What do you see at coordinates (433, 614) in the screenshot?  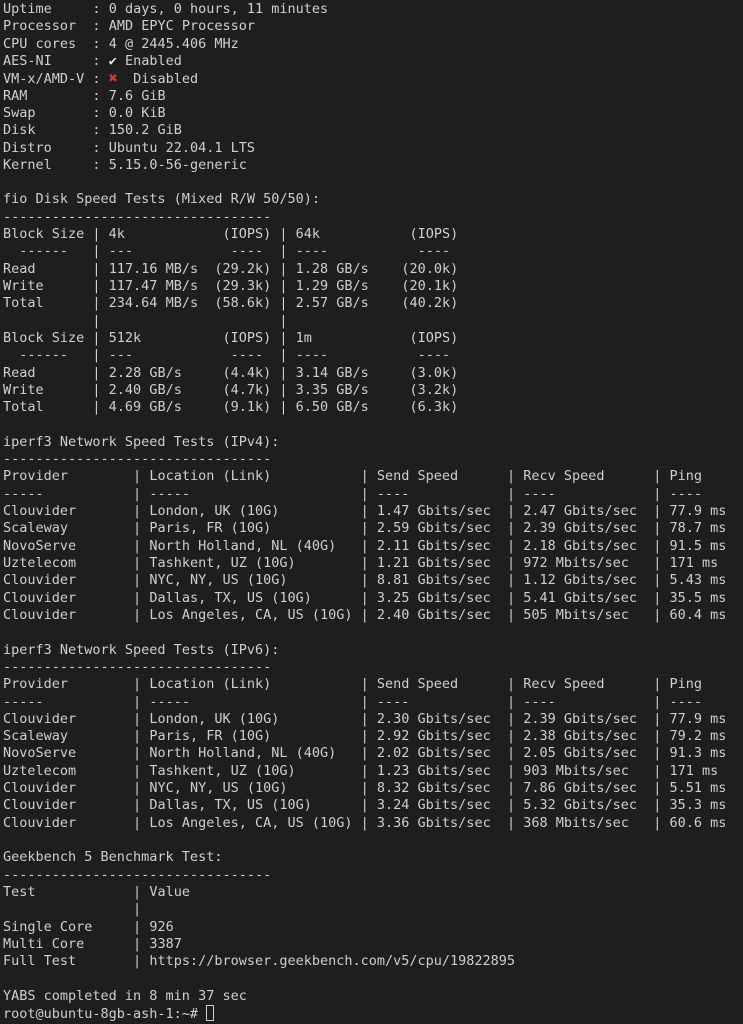 I see `cell: 2.40 Gbits/sec` at bounding box center [433, 614].